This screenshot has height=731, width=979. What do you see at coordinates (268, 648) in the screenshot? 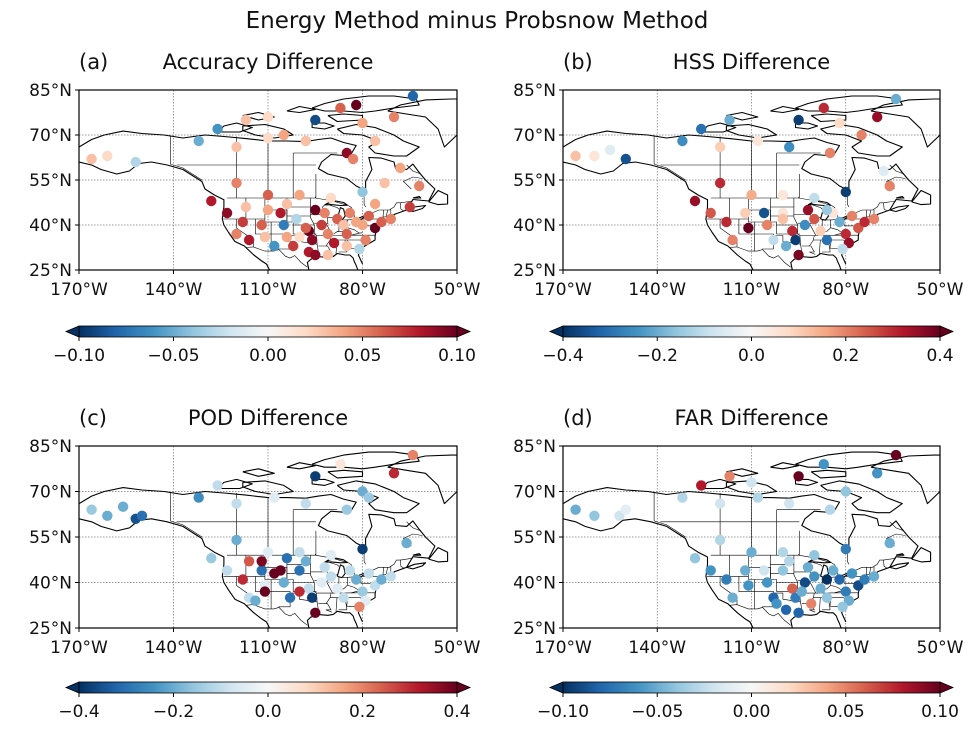
I see `lon-tick-label: 110°W` at bounding box center [268, 648].